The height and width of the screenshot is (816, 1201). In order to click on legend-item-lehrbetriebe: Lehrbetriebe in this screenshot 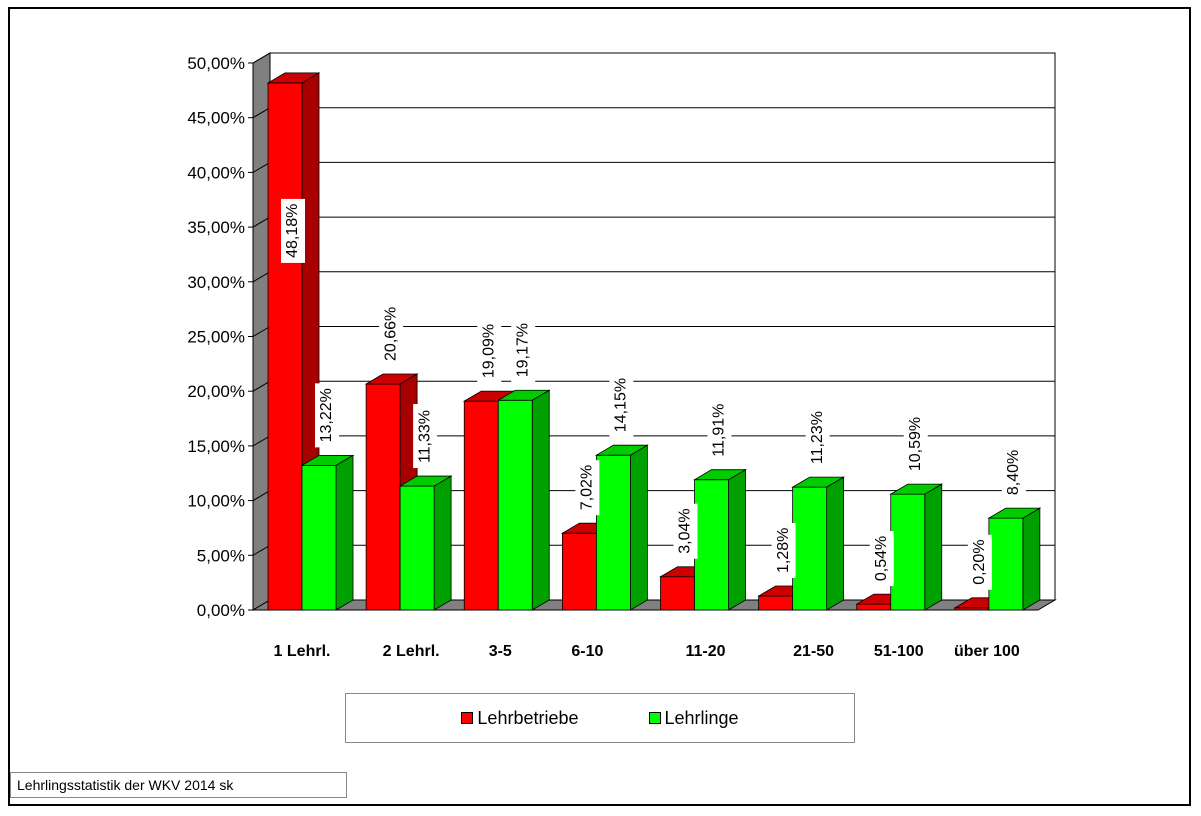, I will do `click(520, 718)`.